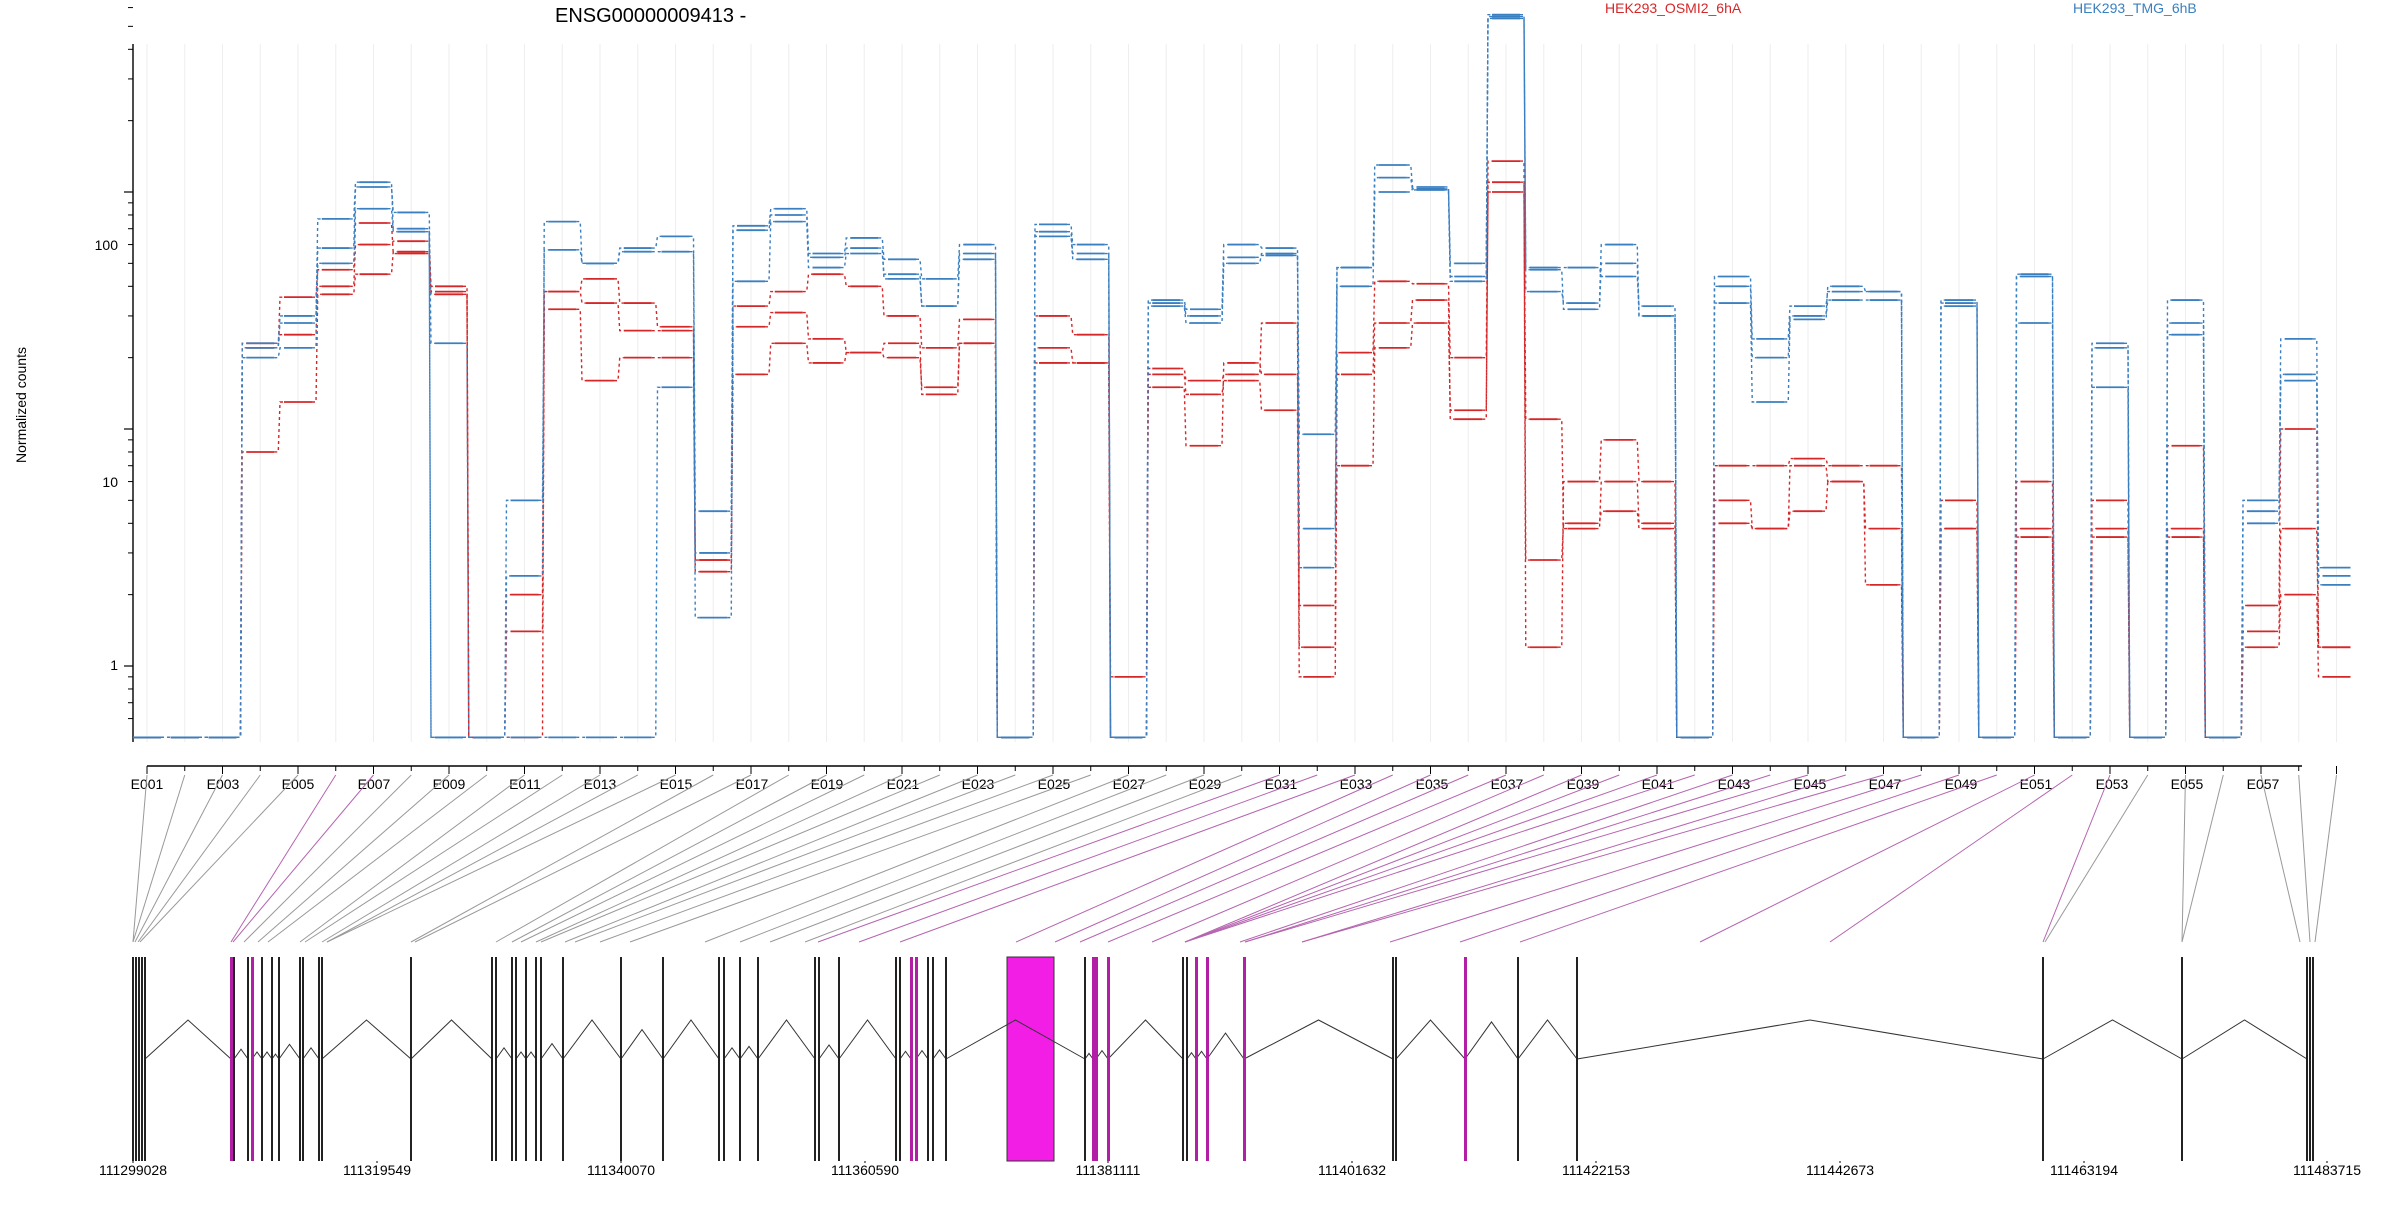 The height and width of the screenshot is (1205, 2400). What do you see at coordinates (1658, 784) in the screenshot?
I see `exon-tick-label: E041` at bounding box center [1658, 784].